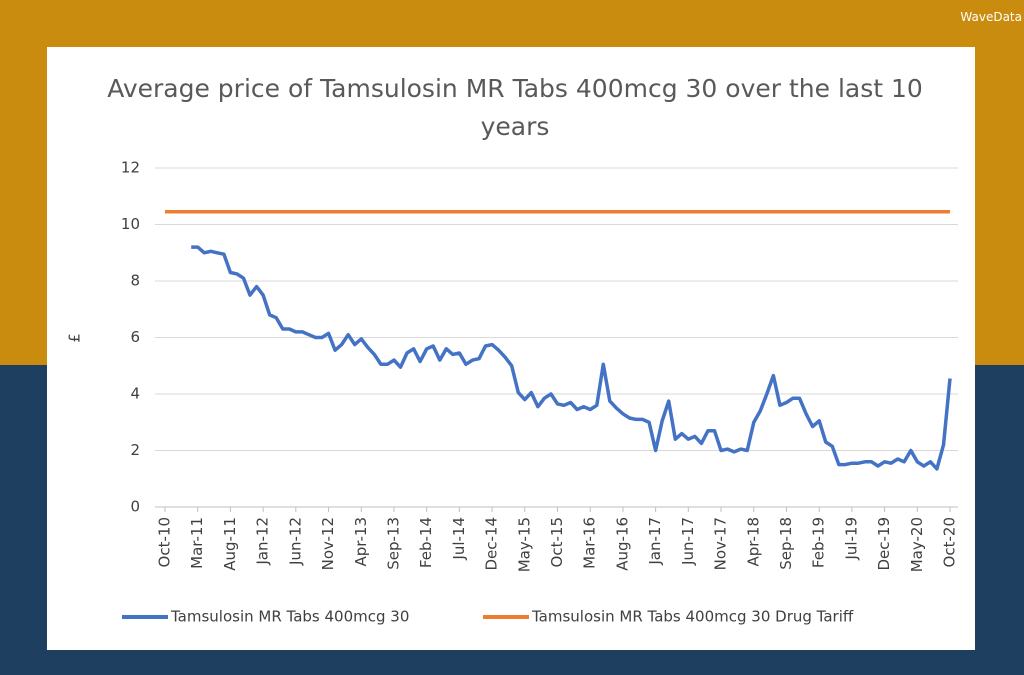 Image resolution: width=1024 pixels, height=675 pixels. Describe the element at coordinates (492, 544) in the screenshot. I see `x-tick-label: Dec-14` at that location.